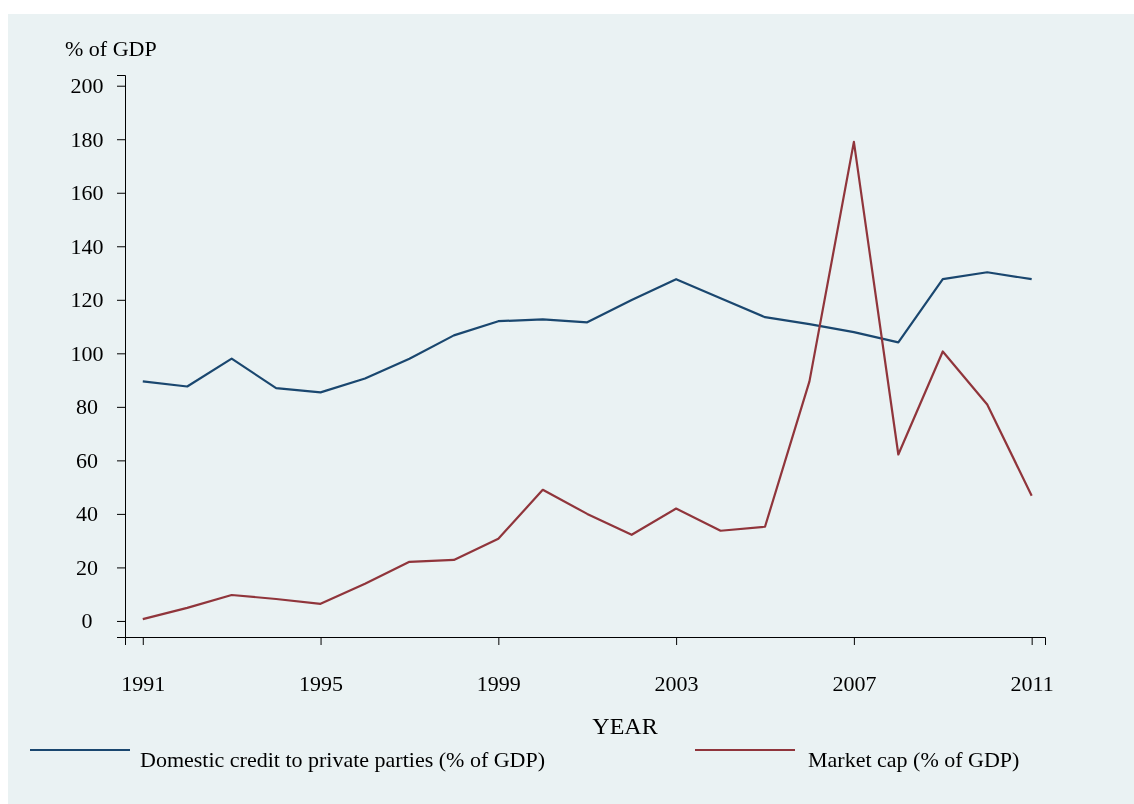 The width and height of the screenshot is (1134, 804). What do you see at coordinates (87, 86) in the screenshot?
I see `y-tick-label: 200` at bounding box center [87, 86].